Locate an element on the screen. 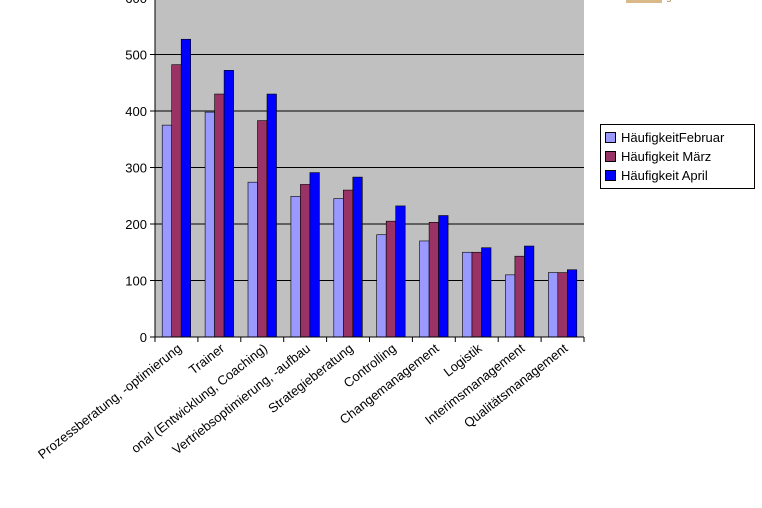 Image resolution: width=762 pixels, height=508 pixels. corner-legend-fragment: g is located at coordinates (656, 2).